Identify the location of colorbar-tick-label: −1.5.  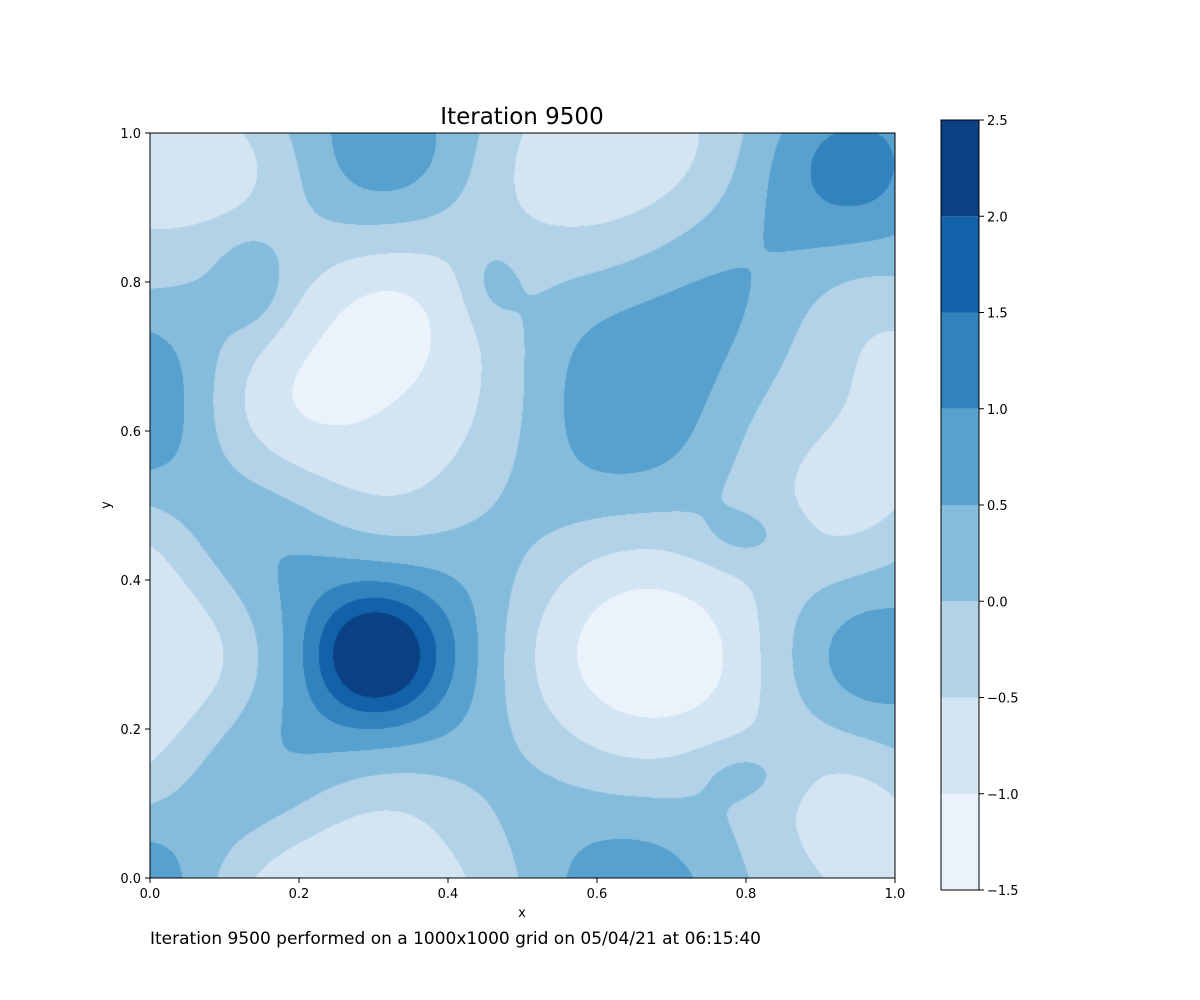
(1003, 891).